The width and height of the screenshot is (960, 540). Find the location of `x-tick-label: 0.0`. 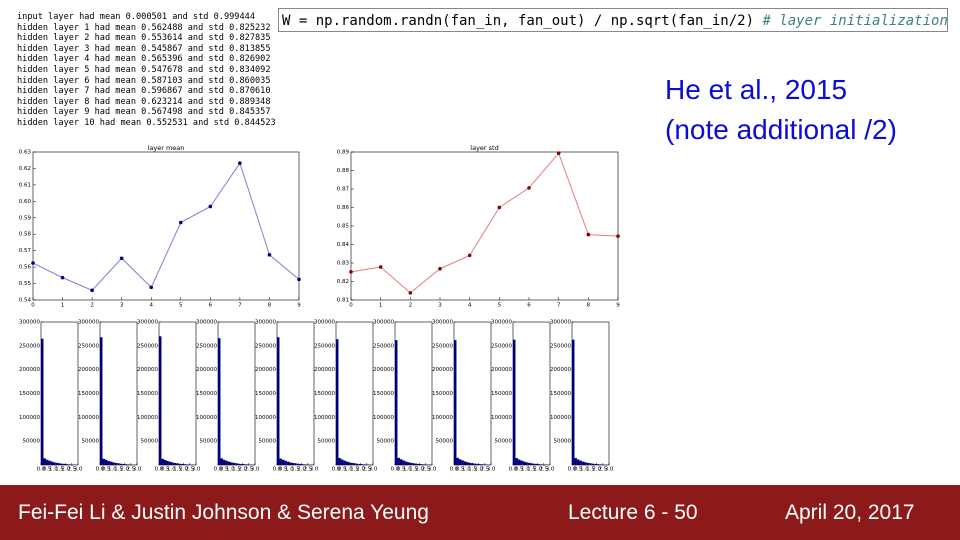

x-tick-label: 0.0 is located at coordinates (218, 470).